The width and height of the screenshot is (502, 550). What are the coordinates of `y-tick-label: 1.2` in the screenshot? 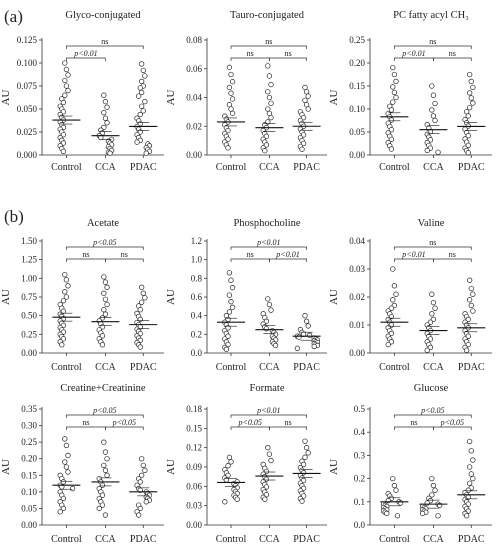 It's located at (196, 241).